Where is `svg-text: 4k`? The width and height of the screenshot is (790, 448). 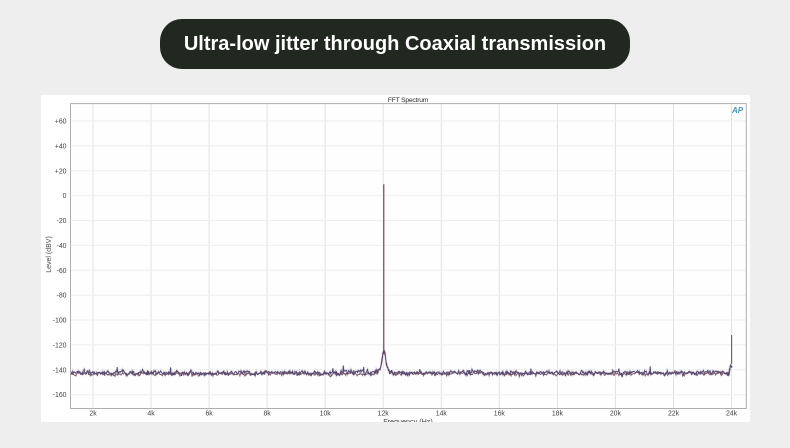
svg-text: 4k is located at coordinates (151, 414).